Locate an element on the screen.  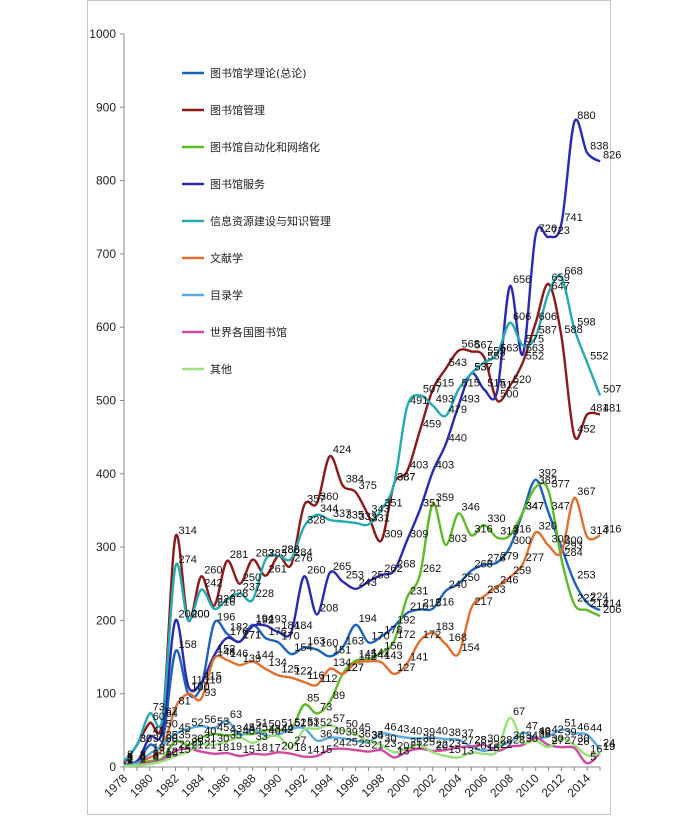
data-label: 20 is located at coordinates (442, 746).